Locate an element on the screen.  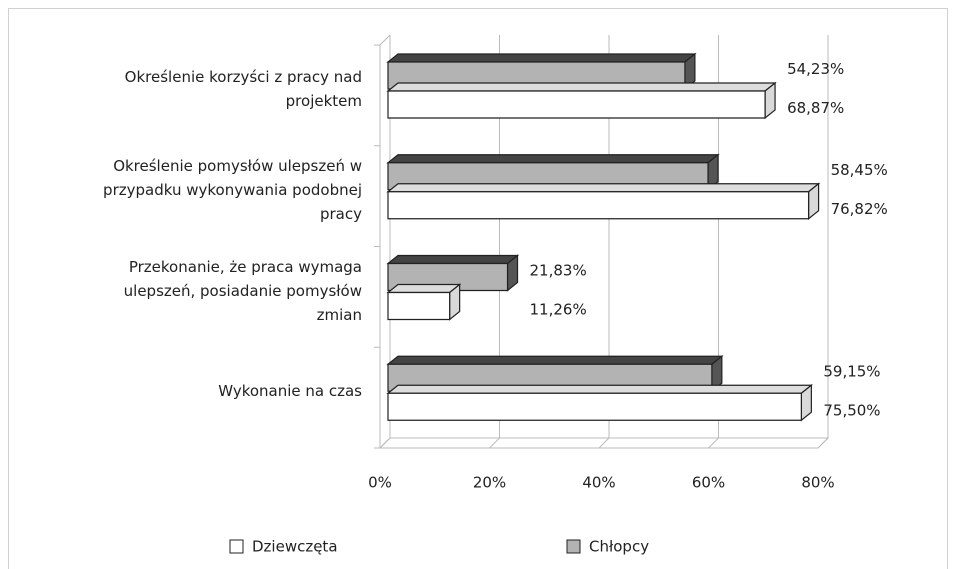
left-wall-back is located at coordinates (385, 40).